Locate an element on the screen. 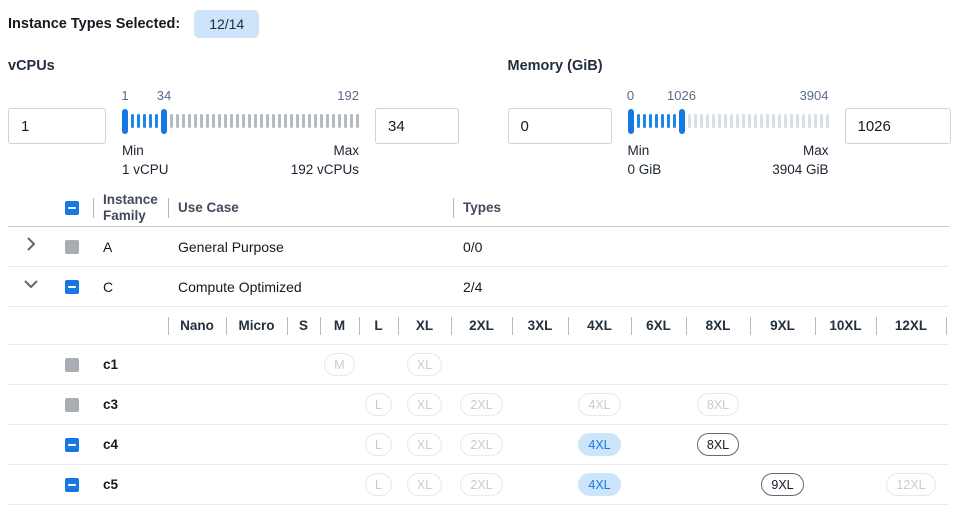 The width and height of the screenshot is (957, 510). size-column-header-4xl: 4XL is located at coordinates (599, 325).